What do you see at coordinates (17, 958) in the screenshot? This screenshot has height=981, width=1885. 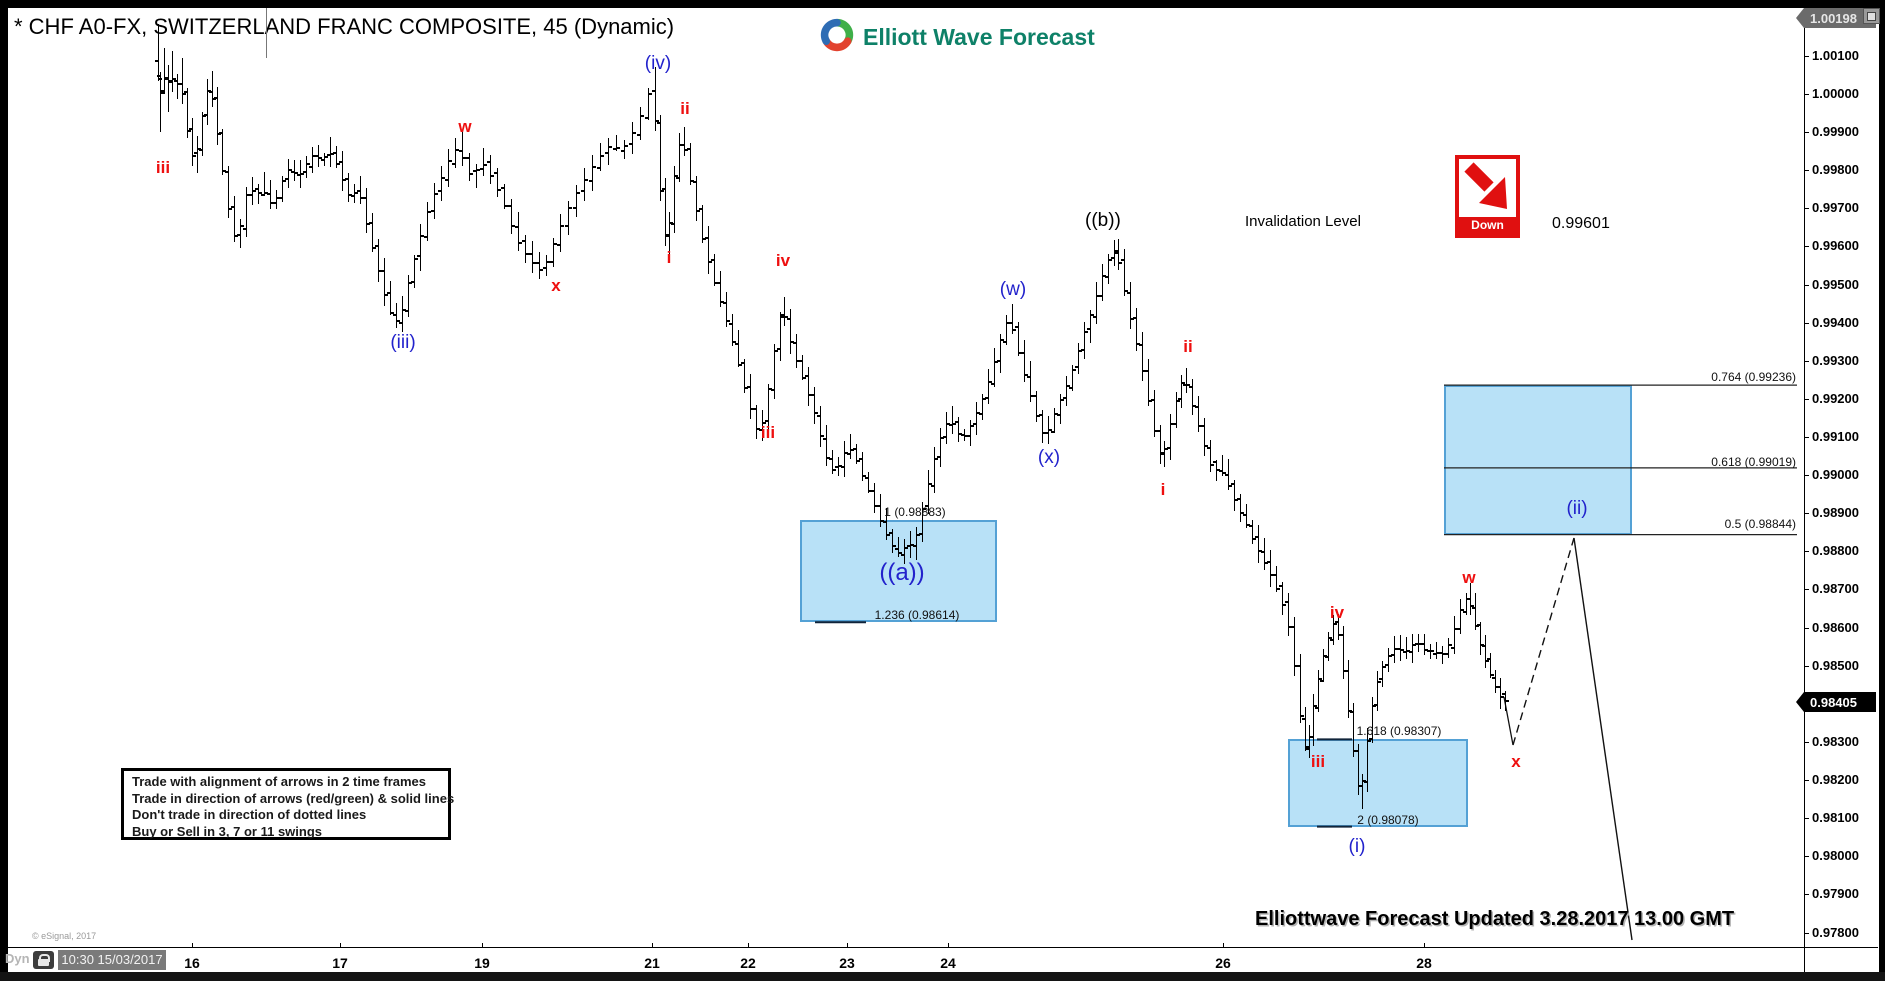 I see `dynamic-mode-indicator: Dyn` at bounding box center [17, 958].